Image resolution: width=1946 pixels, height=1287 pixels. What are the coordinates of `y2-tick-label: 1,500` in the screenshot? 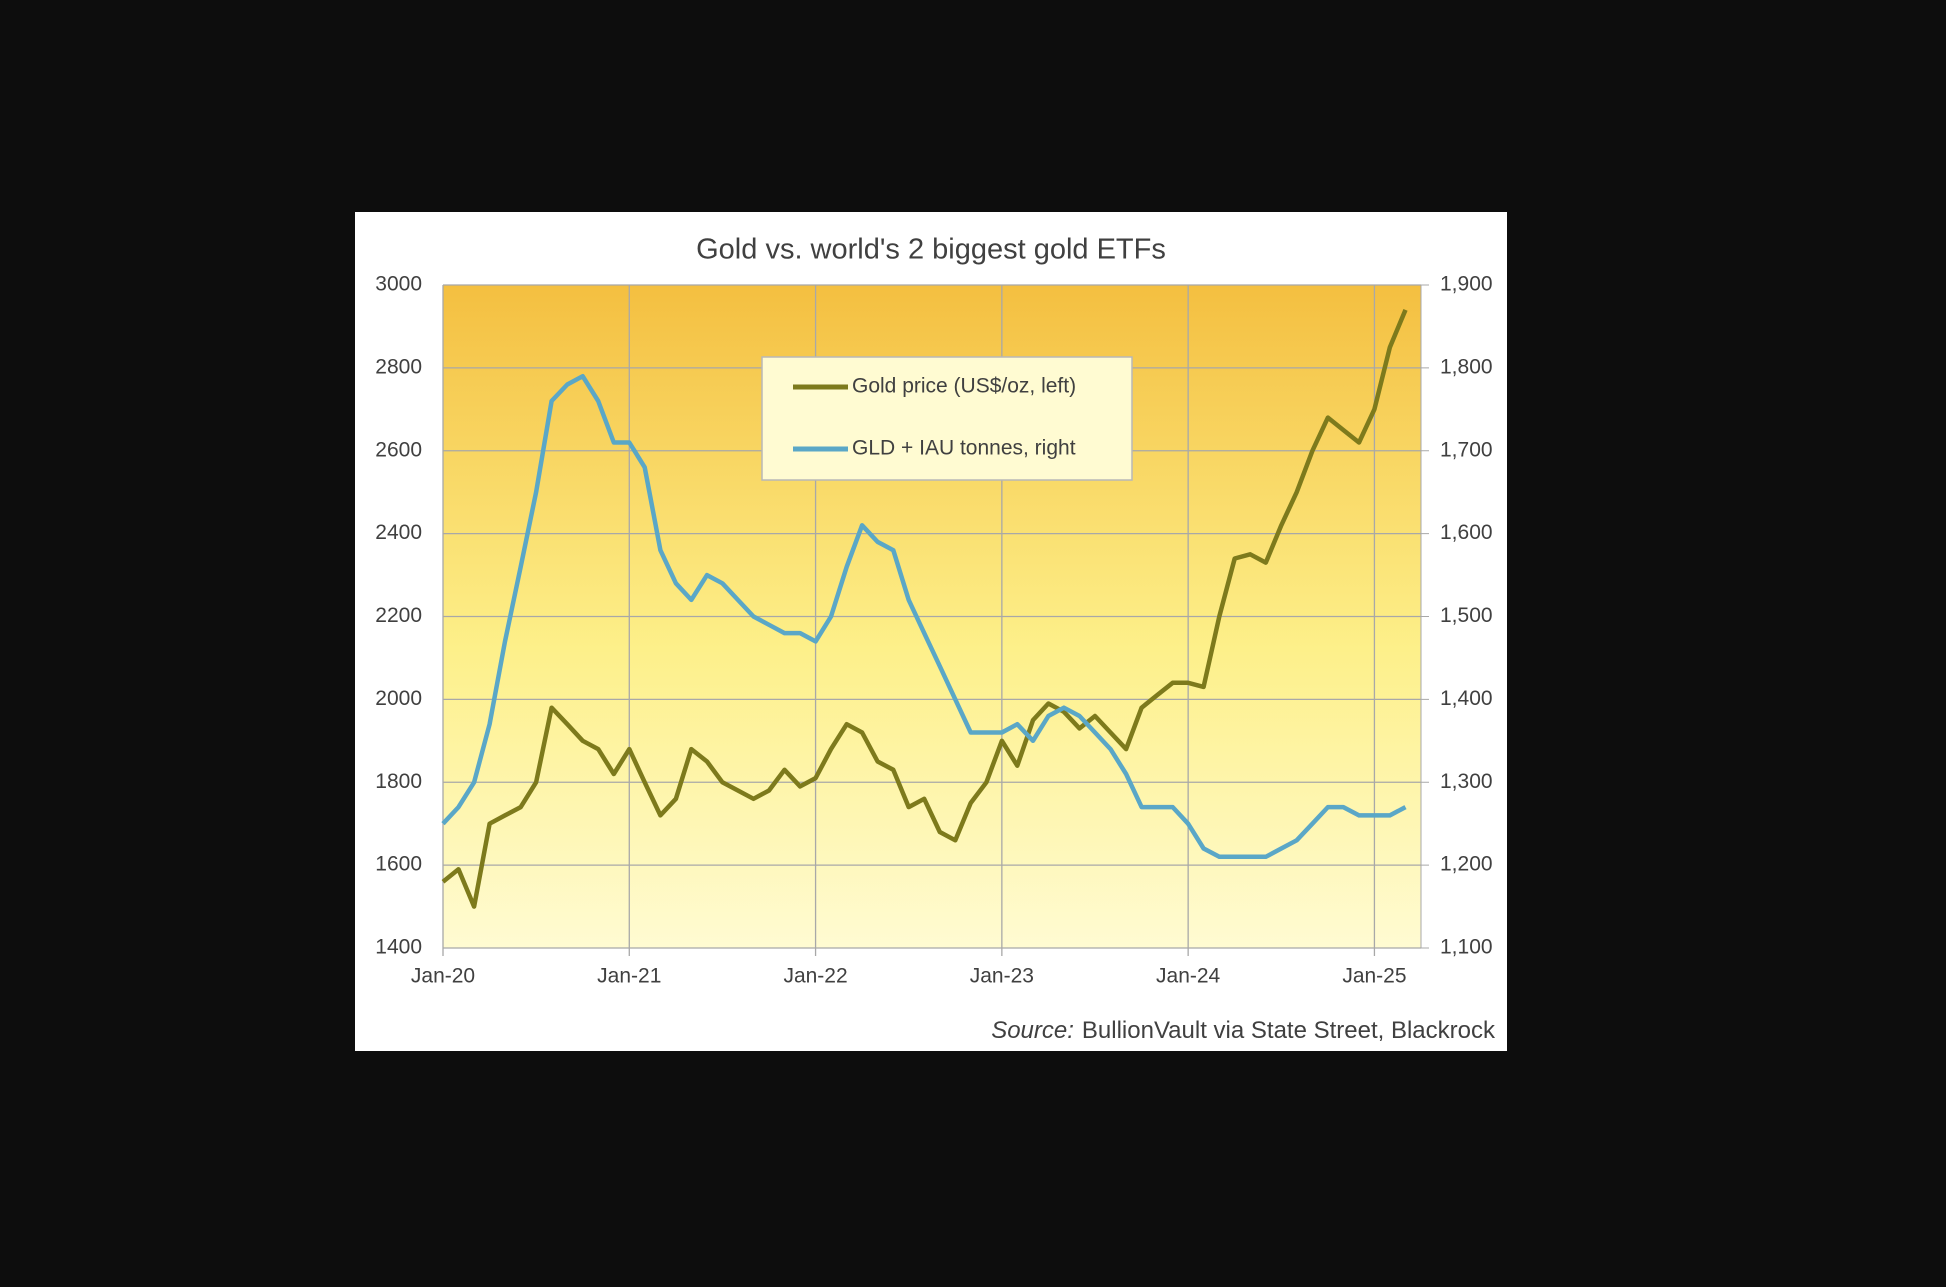 It's located at (1466, 615).